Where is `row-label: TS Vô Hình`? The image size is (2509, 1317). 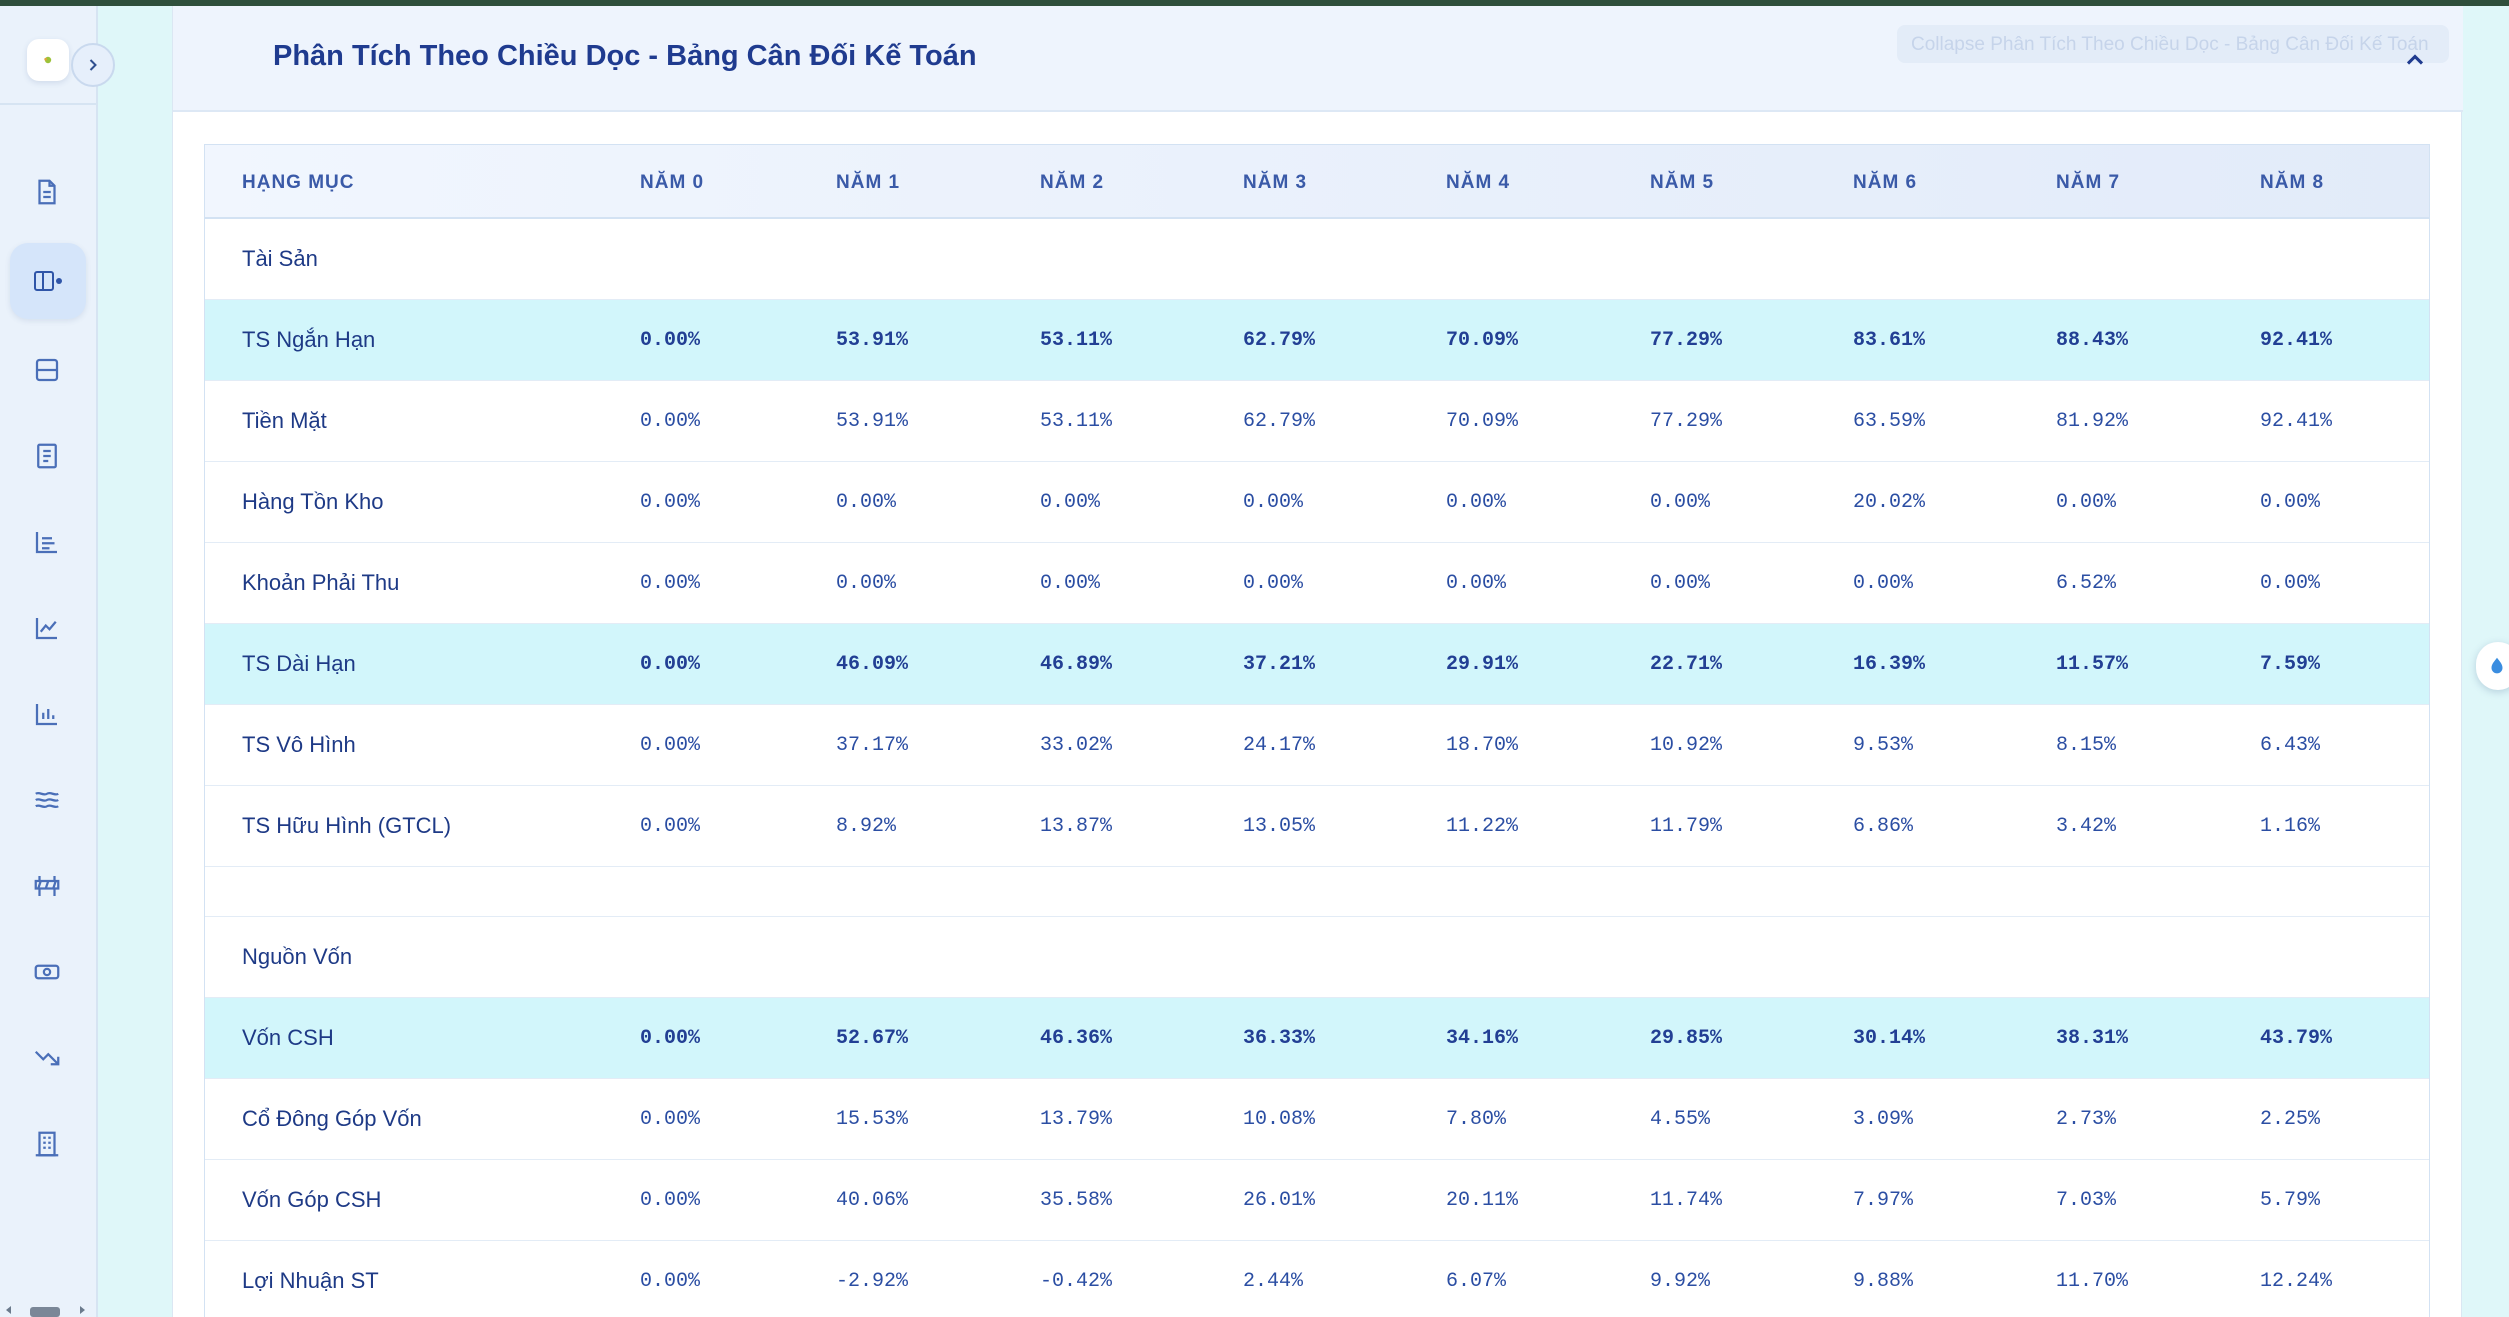 row-label: TS Vô Hình is located at coordinates (299, 744).